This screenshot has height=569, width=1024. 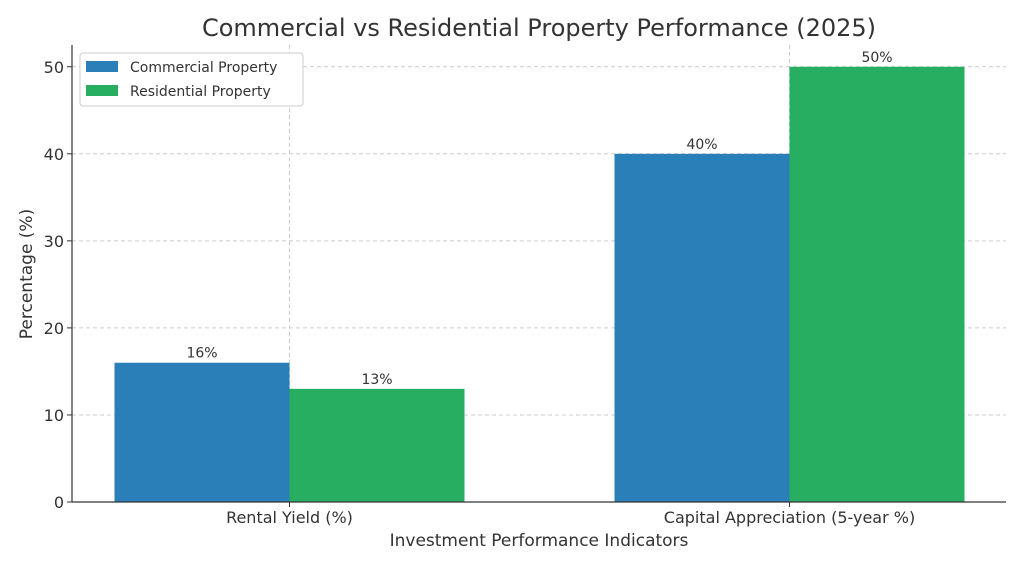 What do you see at coordinates (27, 274) in the screenshot?
I see `y-axis-label: Percentage (%)` at bounding box center [27, 274].